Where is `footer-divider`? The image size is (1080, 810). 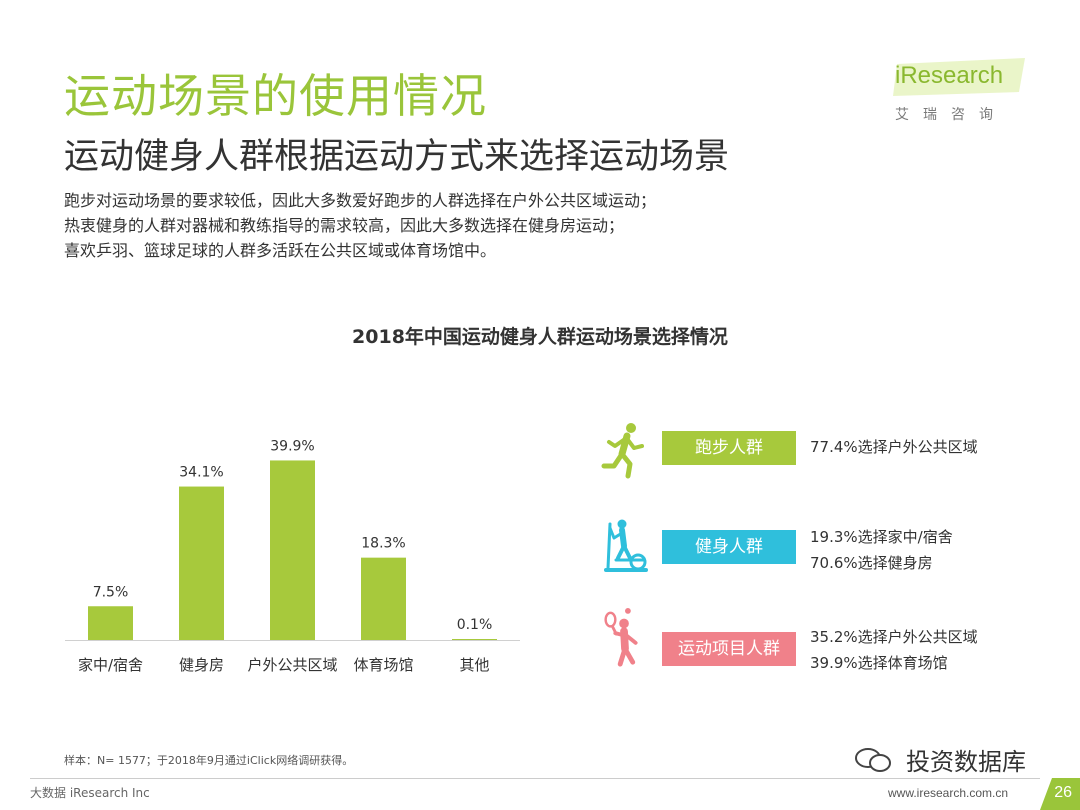
footer-divider is located at coordinates (535, 778).